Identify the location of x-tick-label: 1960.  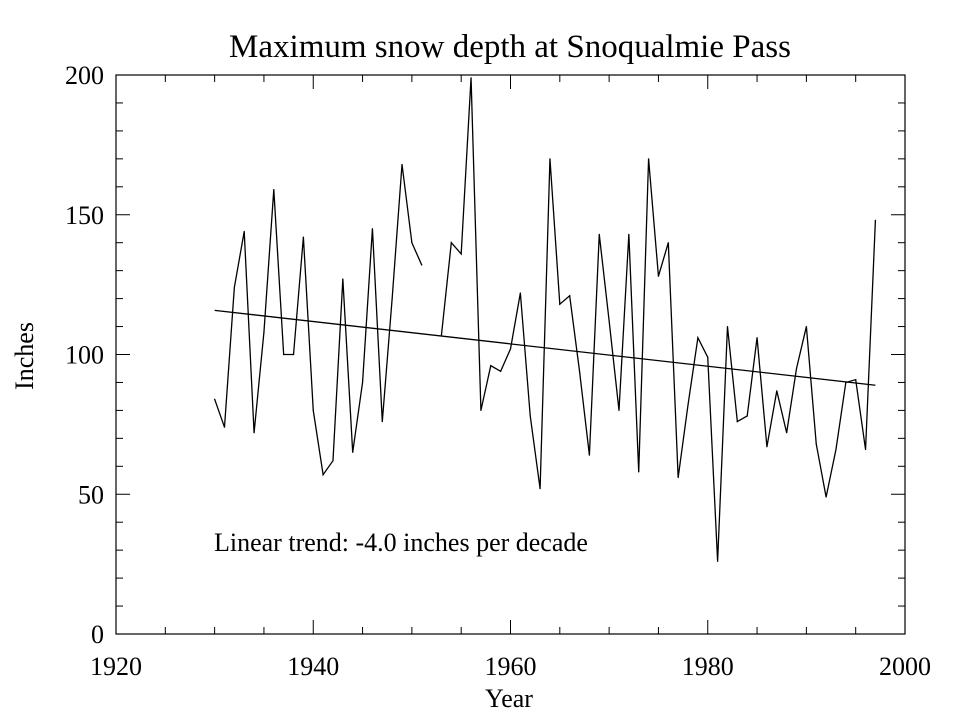
(511, 666).